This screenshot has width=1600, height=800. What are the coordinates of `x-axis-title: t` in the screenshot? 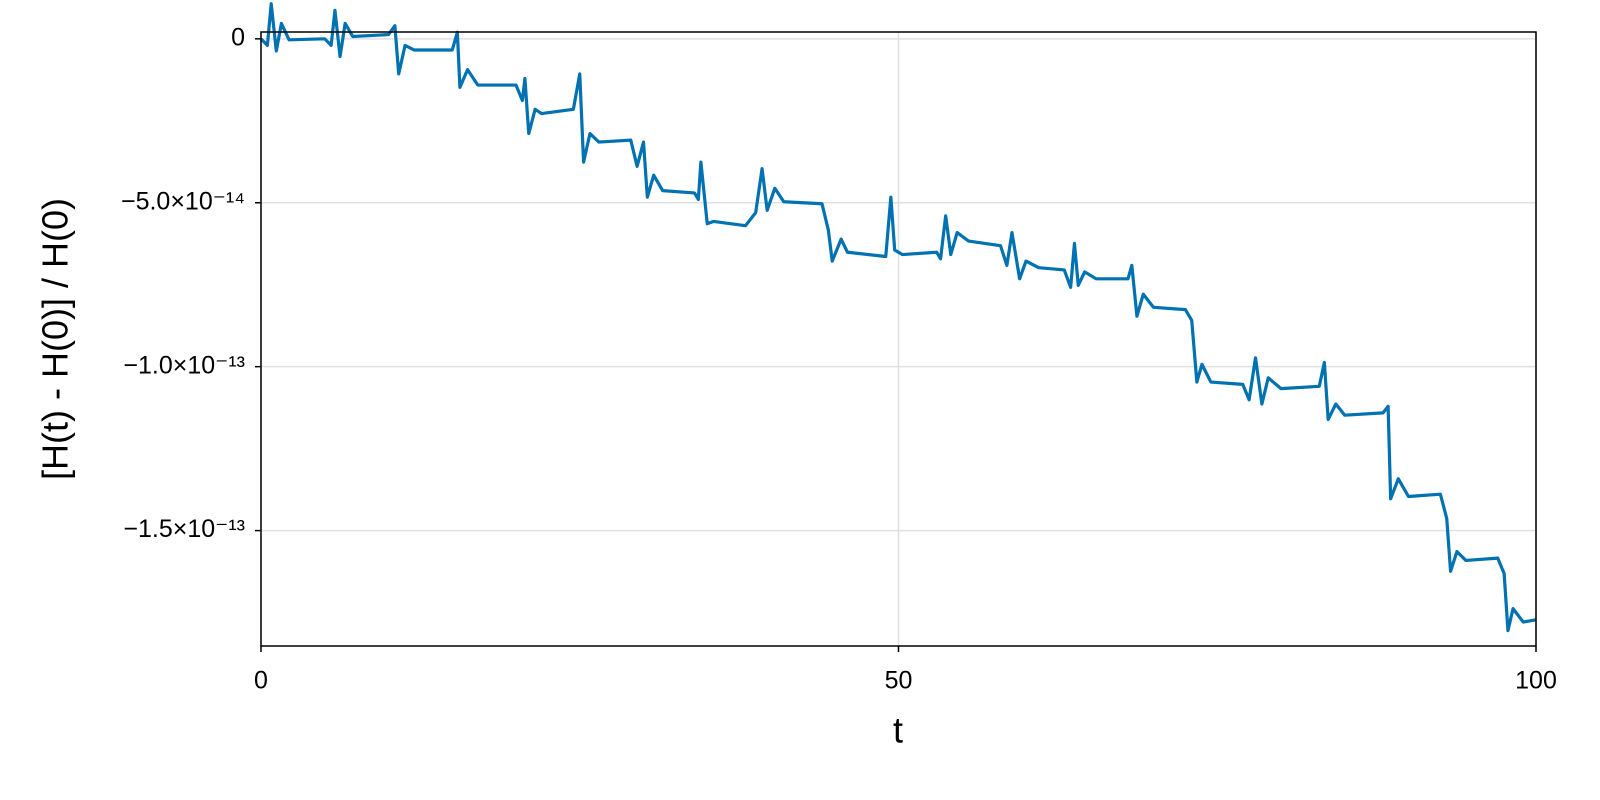 It's located at (898, 730).